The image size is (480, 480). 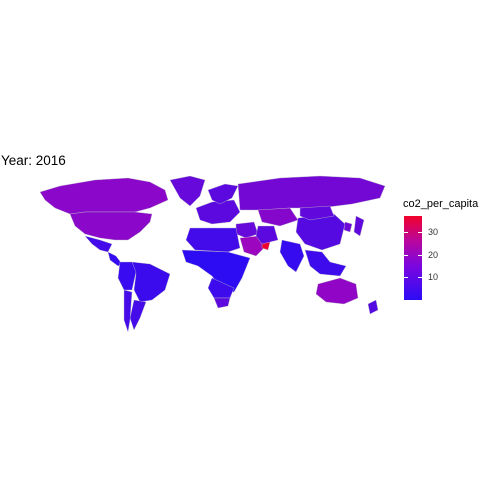 I want to click on country-mongolia, so click(x=317, y=213).